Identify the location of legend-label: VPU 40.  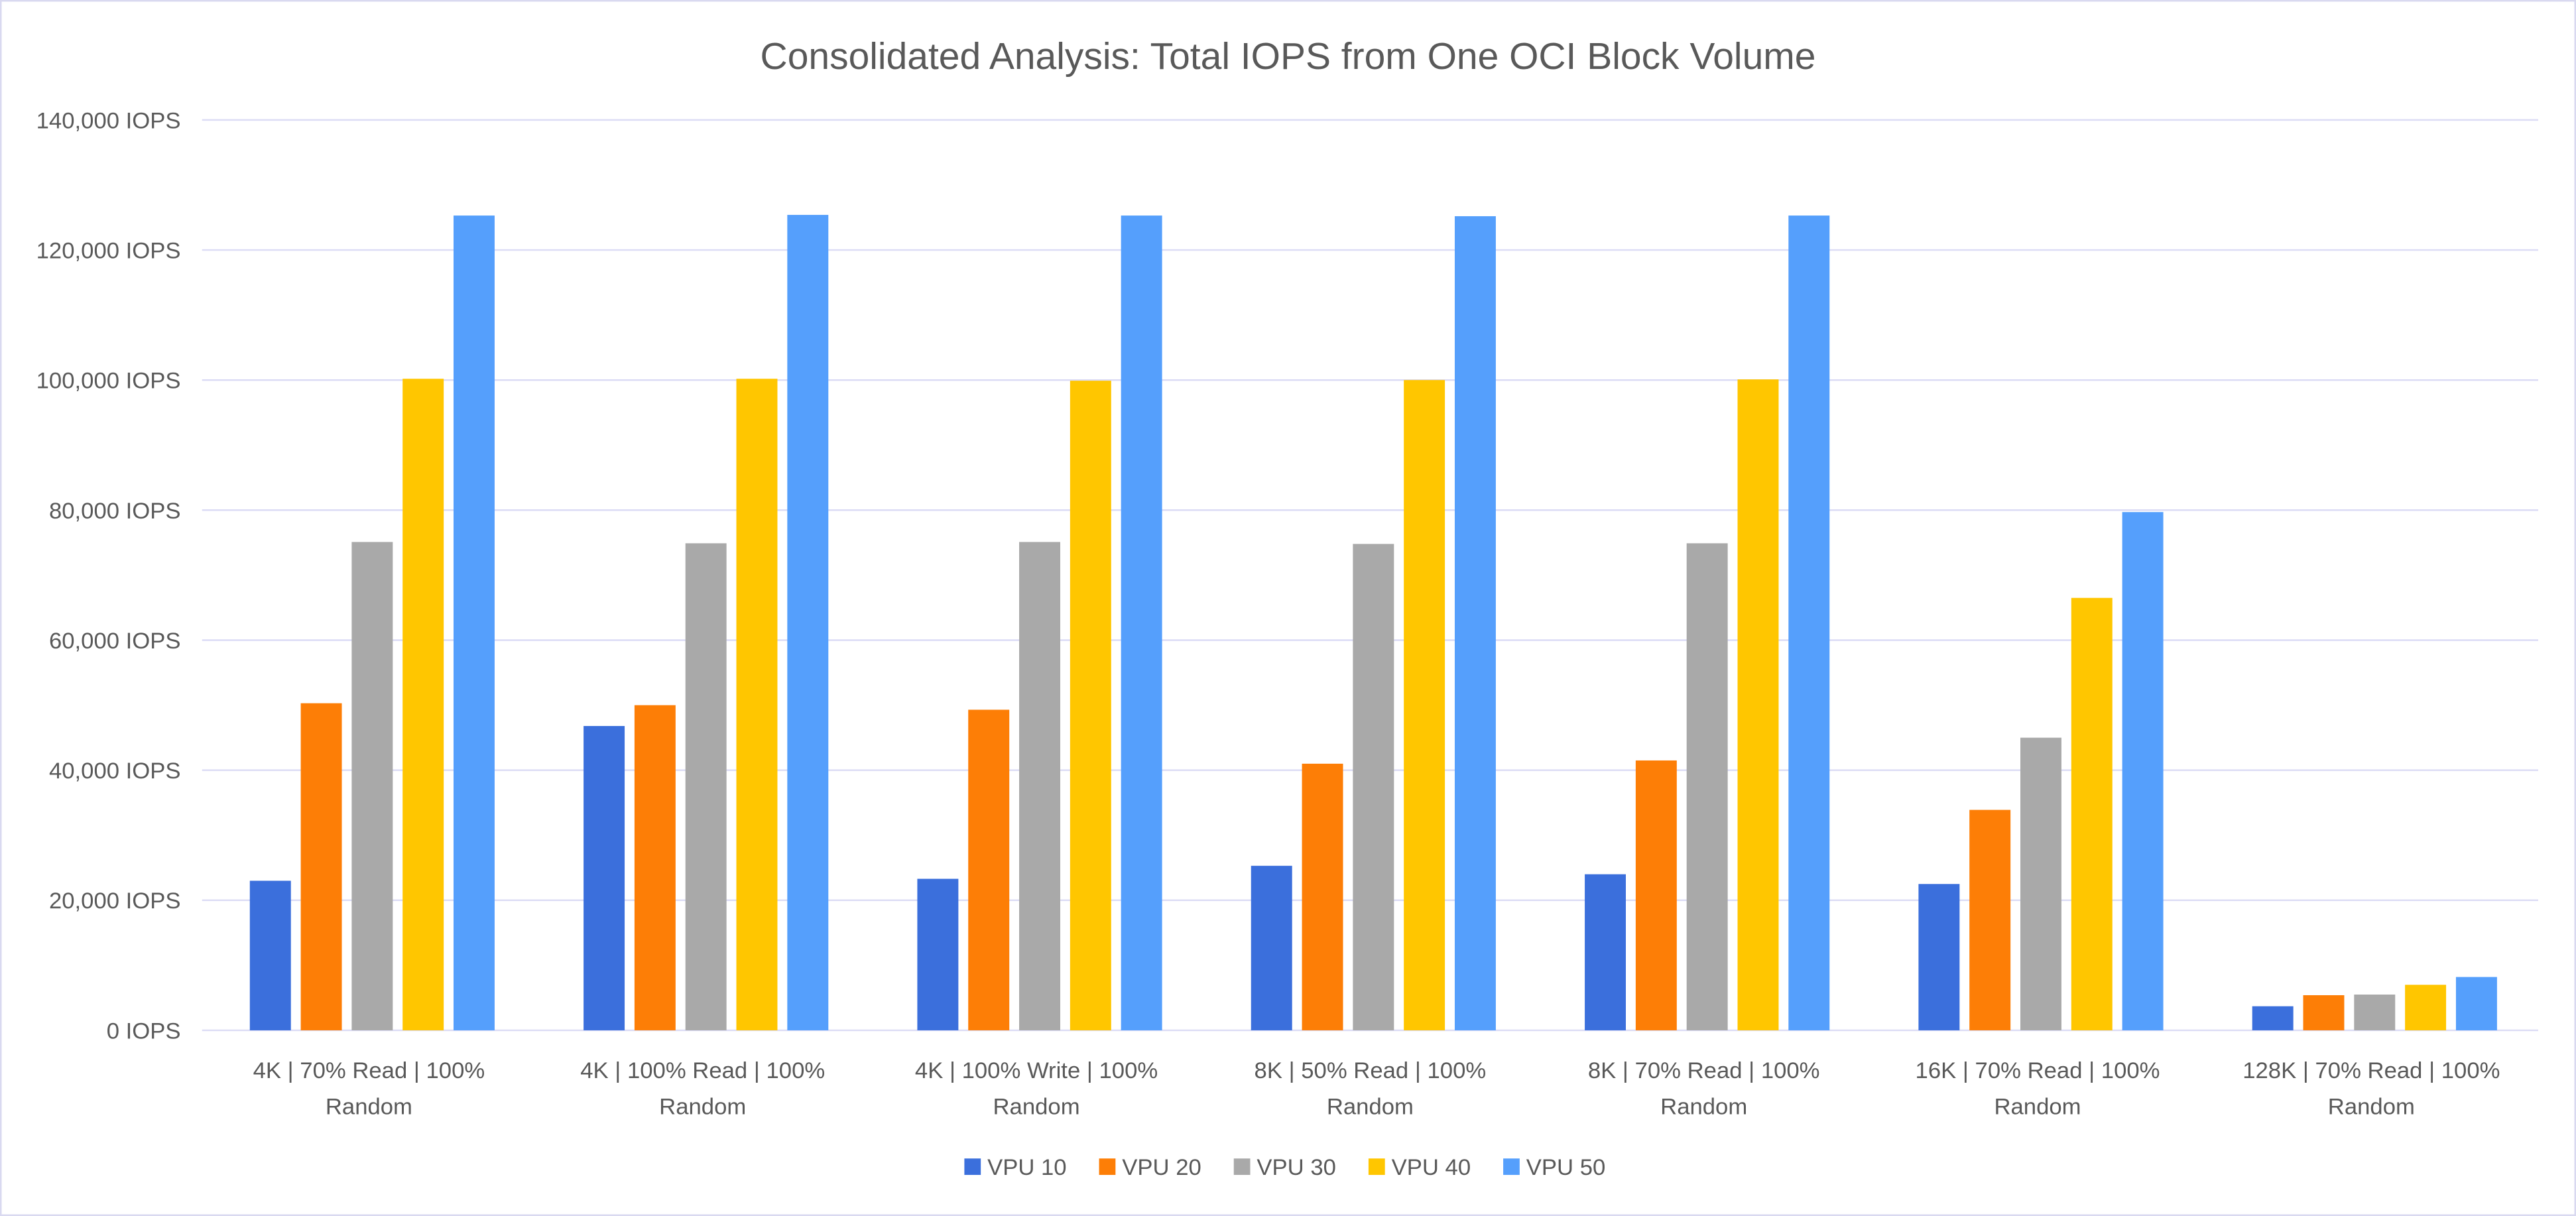
(1431, 1167).